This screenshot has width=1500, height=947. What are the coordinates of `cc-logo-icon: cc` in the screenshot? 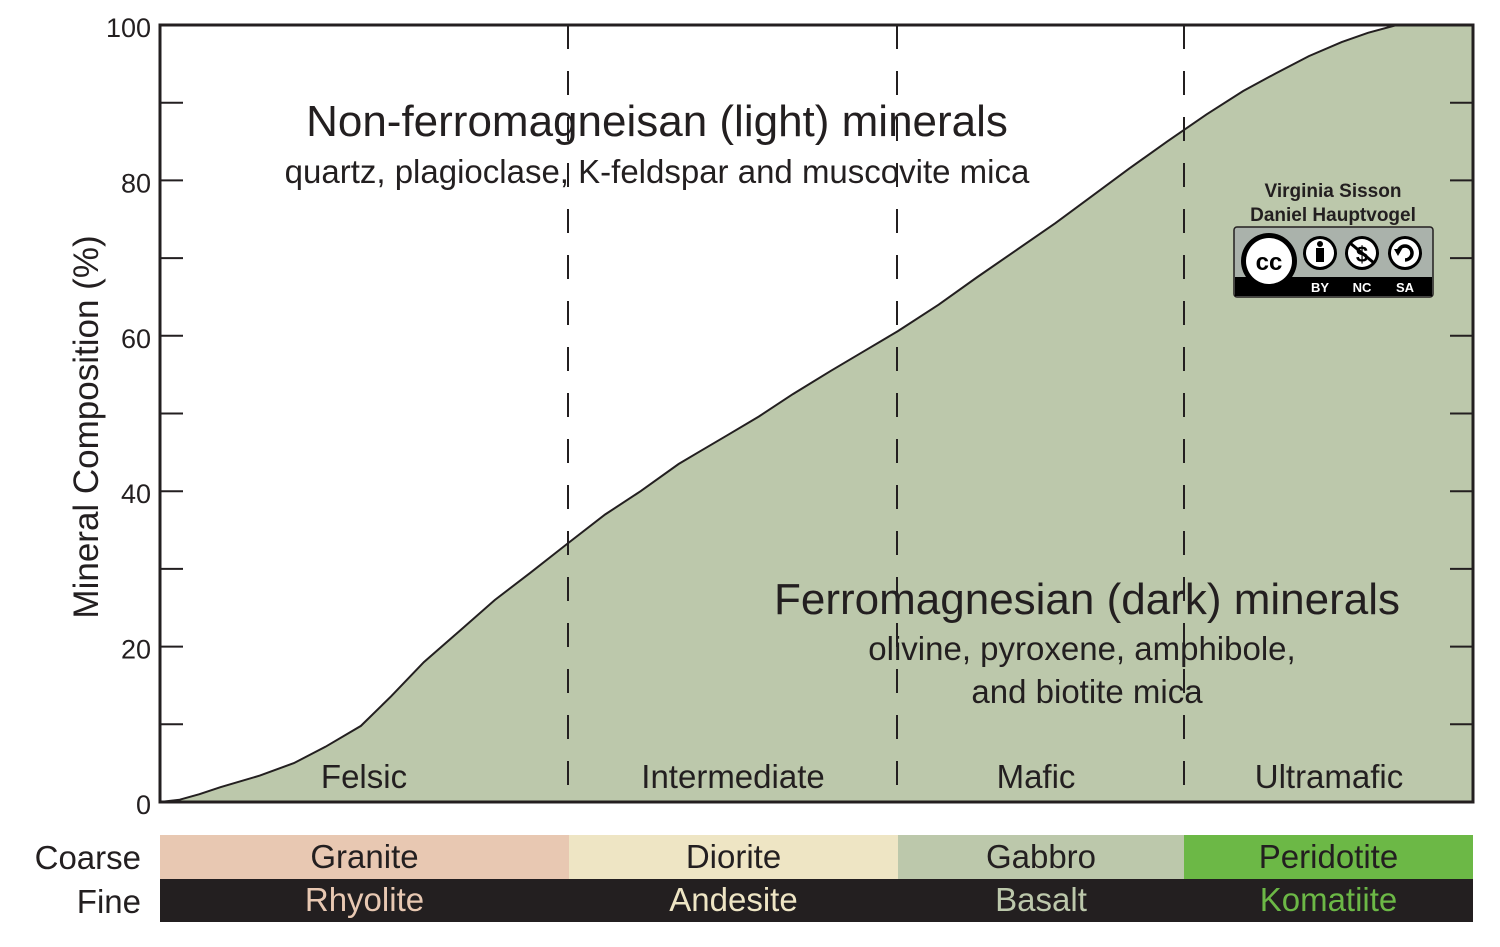 It's located at (1269, 261).